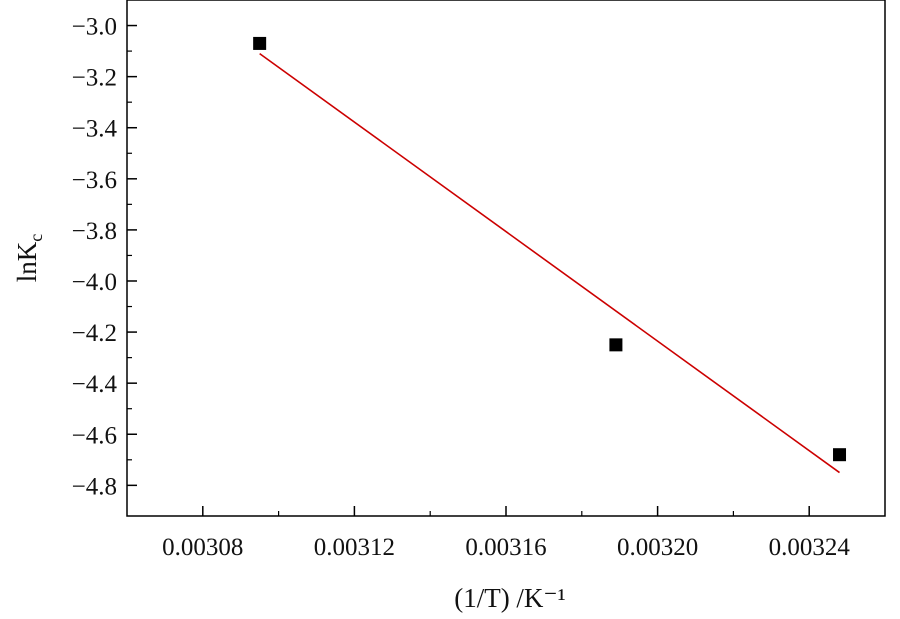  What do you see at coordinates (94, 333) in the screenshot?
I see `y-tick-label: −4.2` at bounding box center [94, 333].